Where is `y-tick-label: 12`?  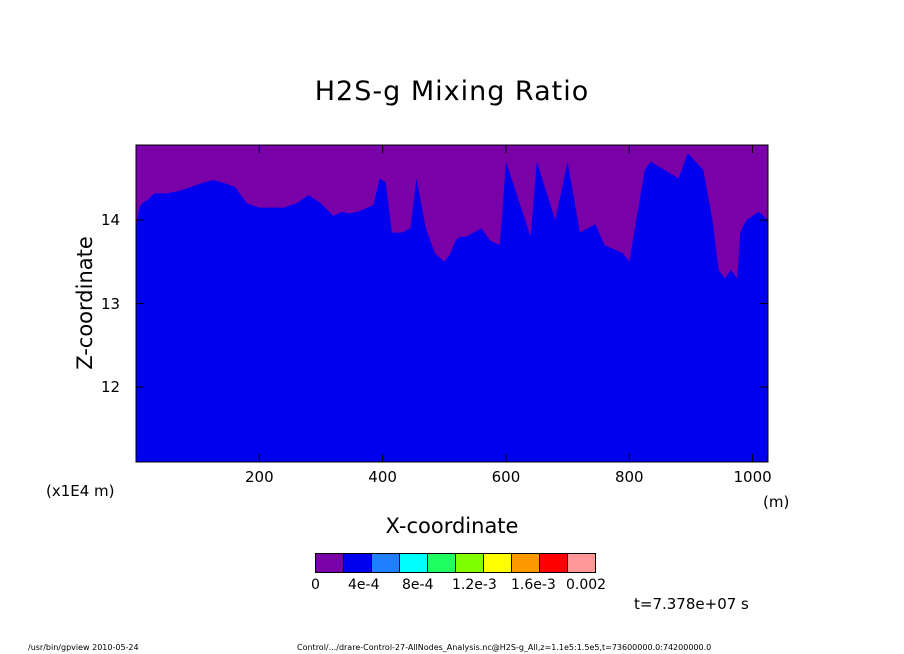
y-tick-label: 12 is located at coordinates (111, 386).